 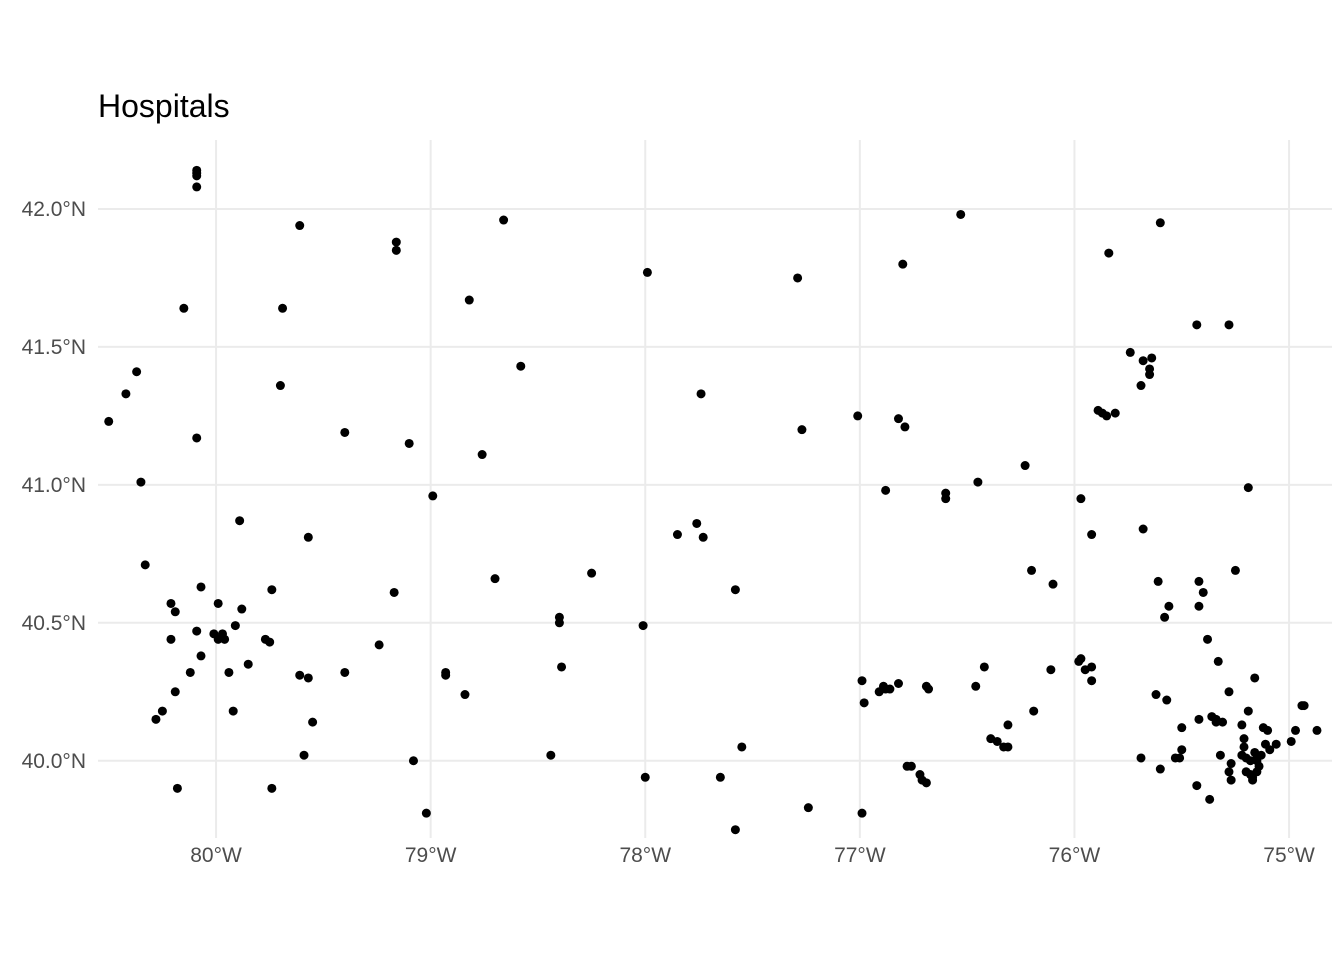 I want to click on x-axis-tick-labels: 80°W 79°W 78°W 77°W 76°W 75°W, so click(x=752, y=855).